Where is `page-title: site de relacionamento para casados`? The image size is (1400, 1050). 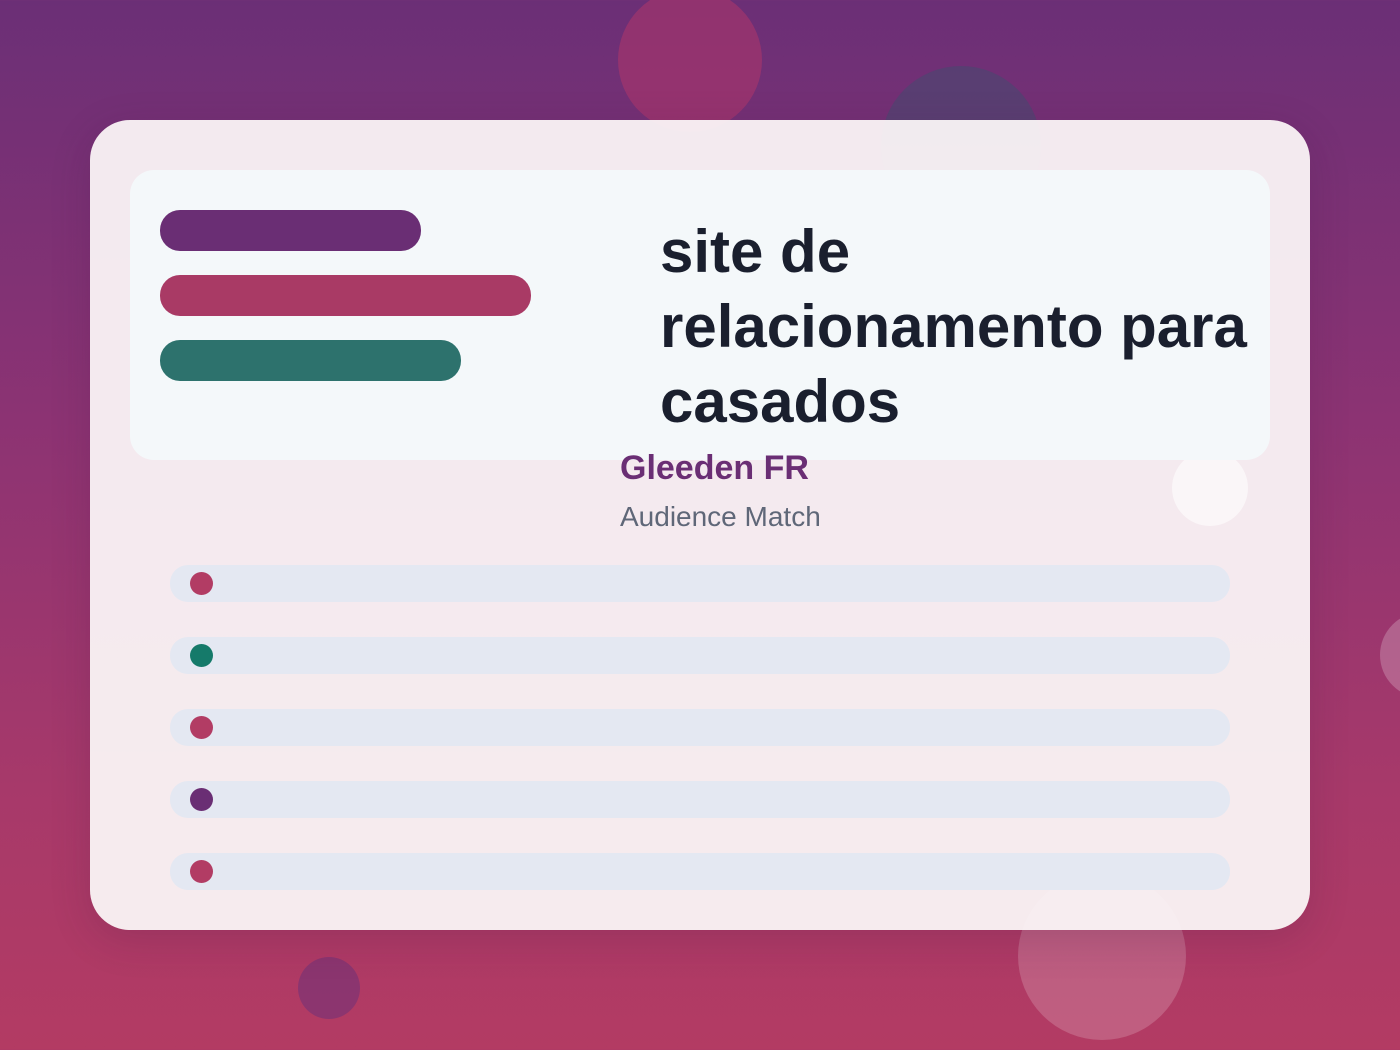 page-title: site de relacionamento para casados is located at coordinates (953, 326).